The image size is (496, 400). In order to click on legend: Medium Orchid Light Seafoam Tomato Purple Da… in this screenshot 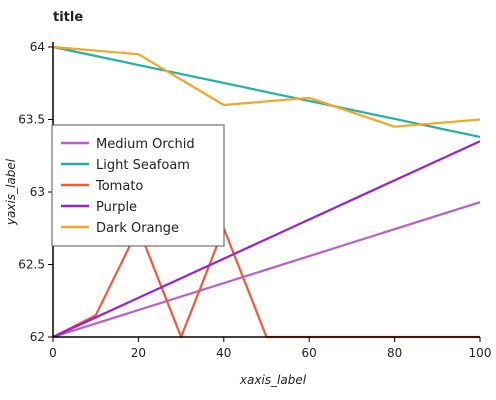, I will do `click(138, 185)`.